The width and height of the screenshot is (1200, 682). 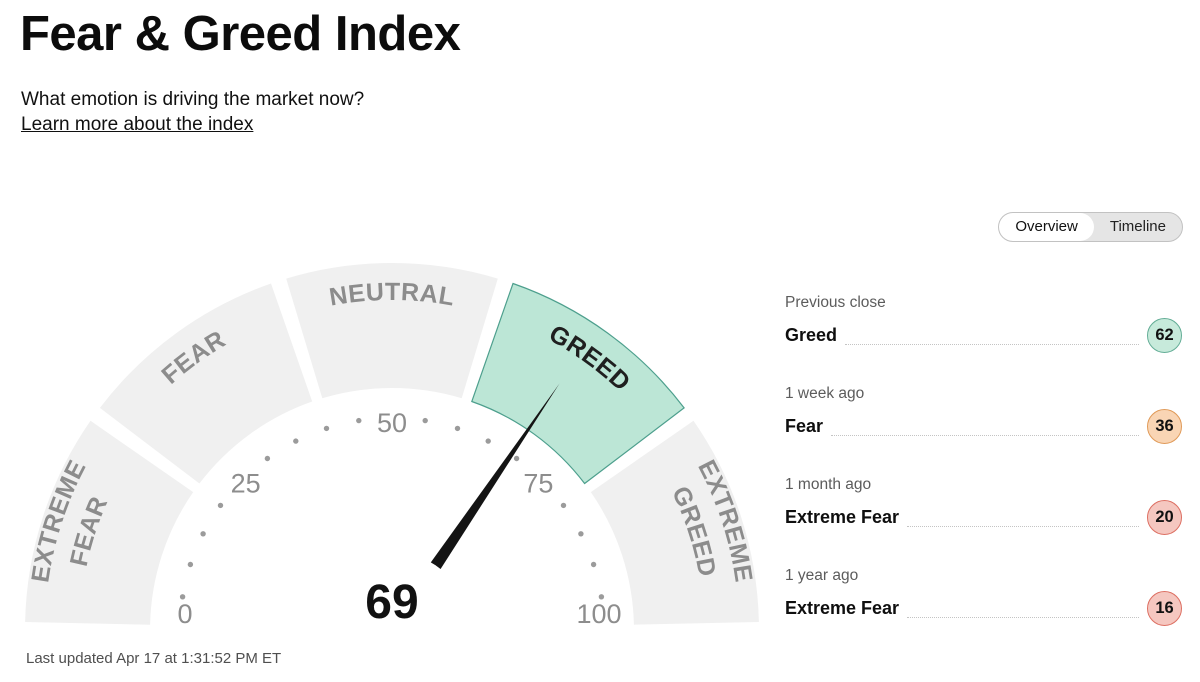 I want to click on gauge-tick-number: 100, so click(x=598, y=614).